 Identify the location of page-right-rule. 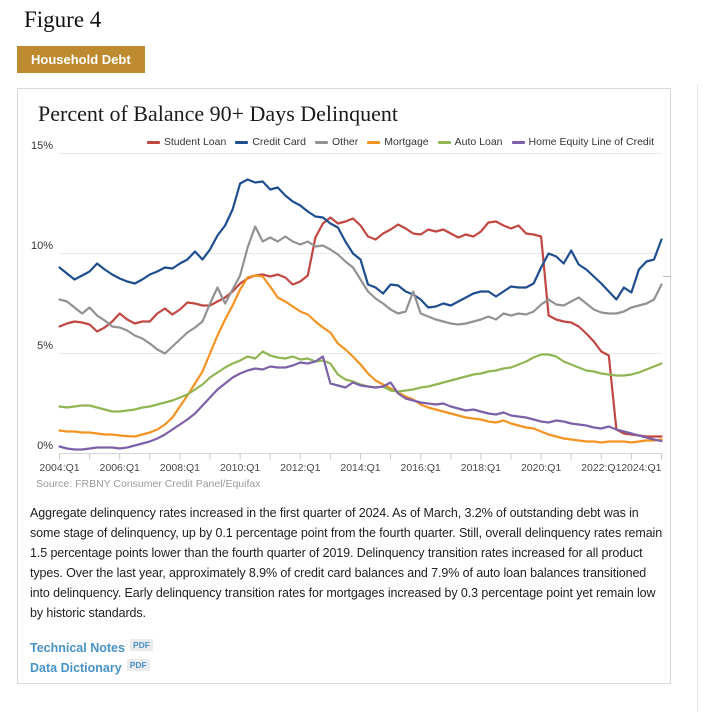
(697, 398).